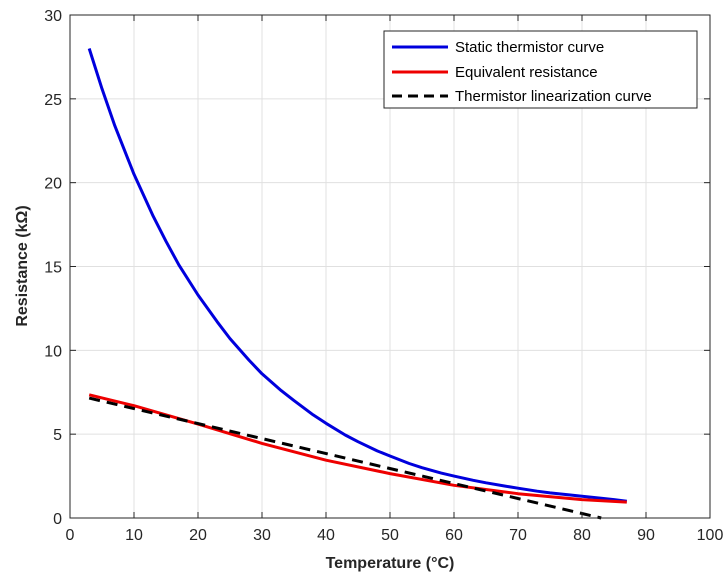  Describe the element at coordinates (529, 47) in the screenshot. I see `legend-label-static-thermistor: Static thermistor curve` at that location.